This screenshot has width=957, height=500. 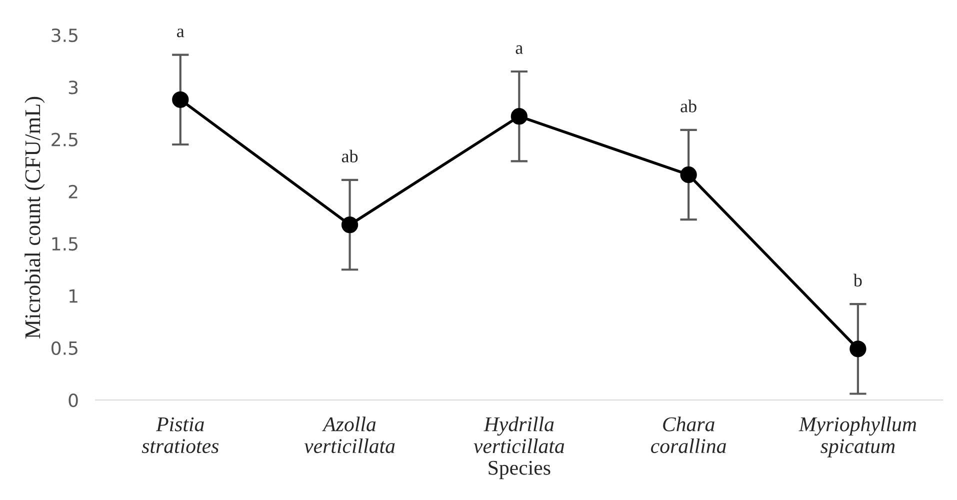 I want to click on x-tick-label: Azolla verticillata, so click(x=349, y=435).